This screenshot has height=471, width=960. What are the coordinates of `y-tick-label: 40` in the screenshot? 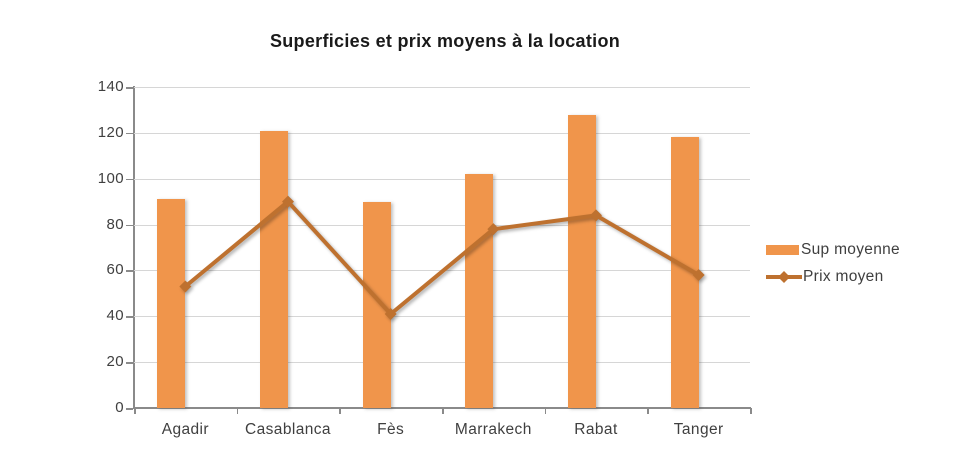 It's located at (115, 316).